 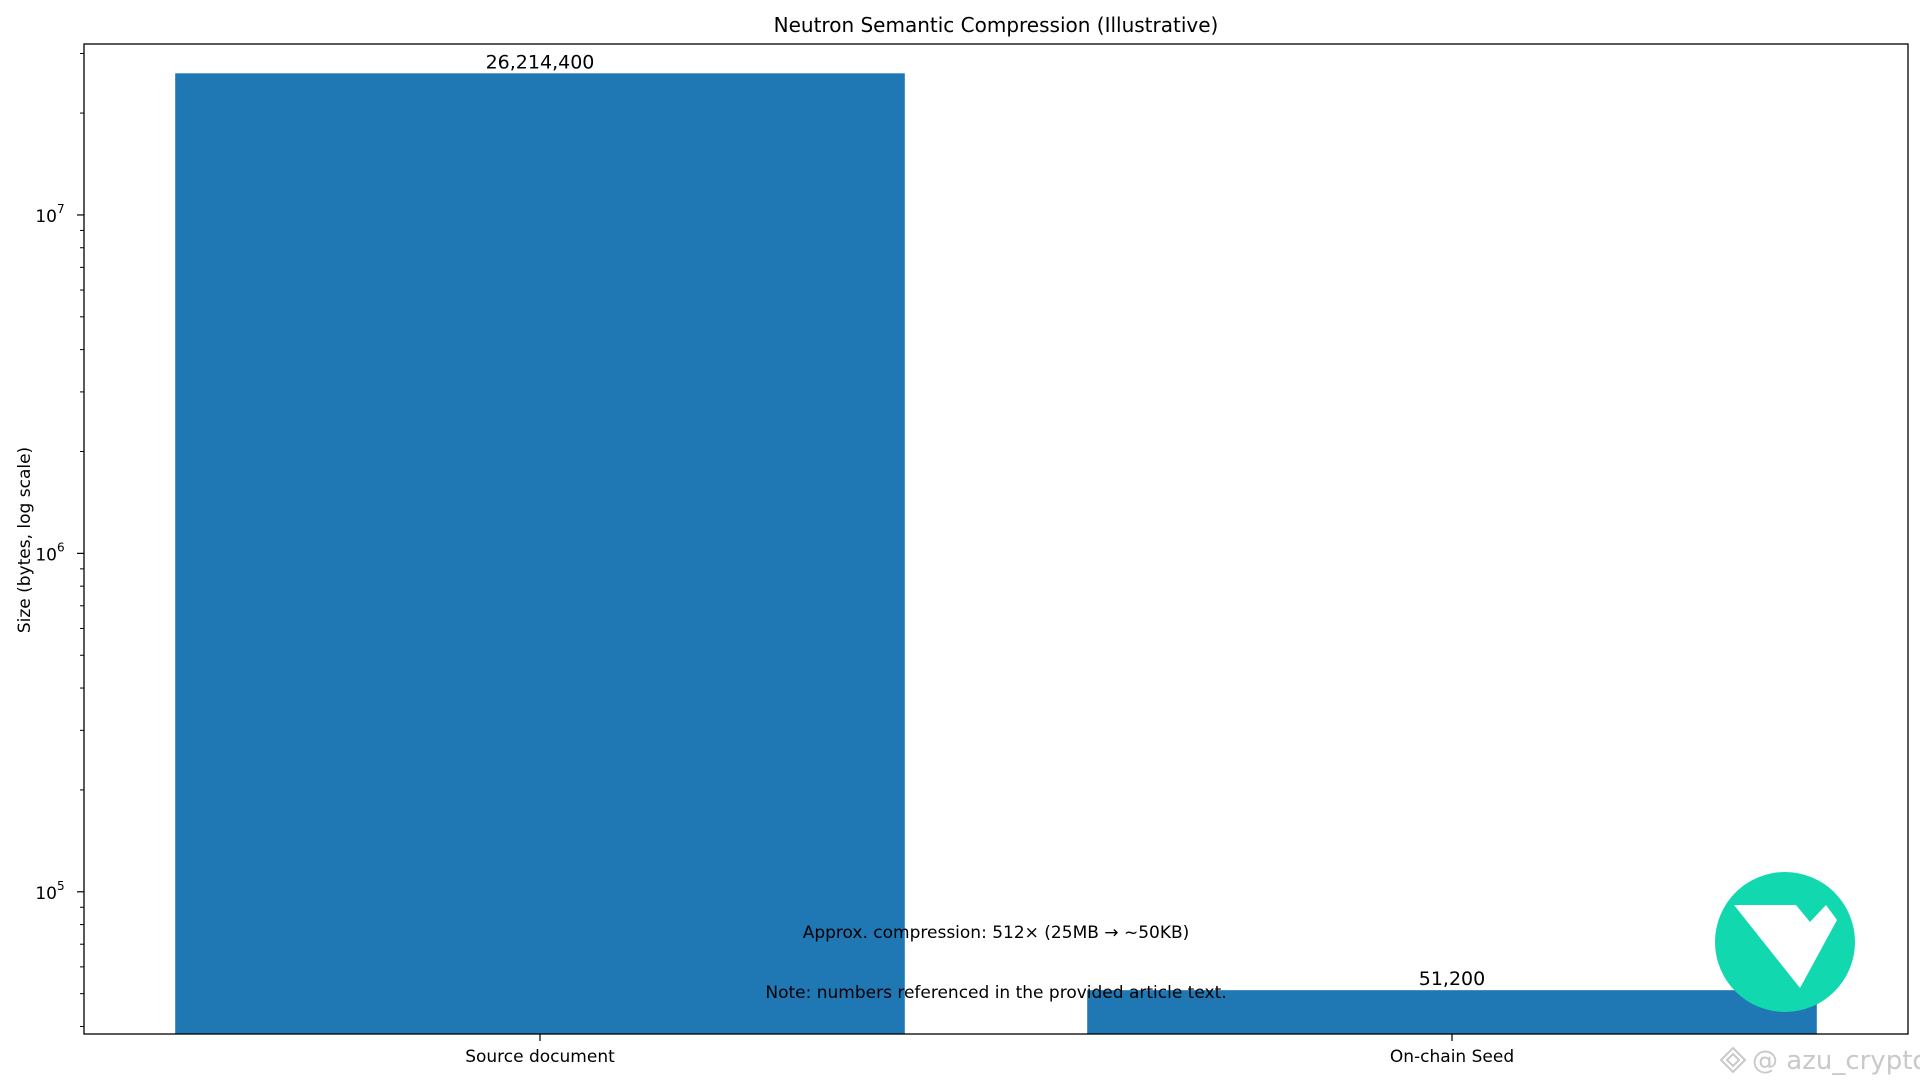 What do you see at coordinates (1785, 946) in the screenshot?
I see `v-logo-icon` at bounding box center [1785, 946].